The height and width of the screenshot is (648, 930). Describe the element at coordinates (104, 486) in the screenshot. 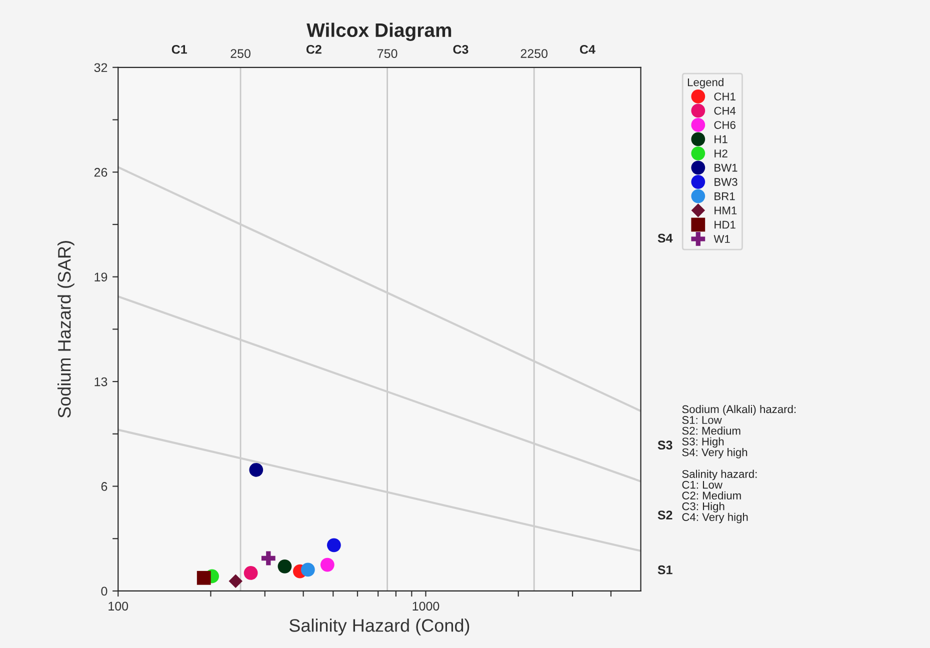

I see `y-tick-label: 6` at that location.